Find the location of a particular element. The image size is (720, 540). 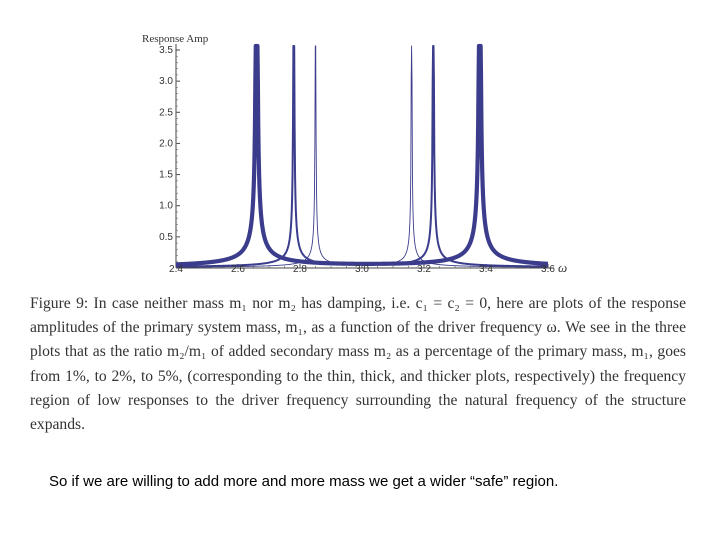

x-tick-label: 2.6 is located at coordinates (238, 269).